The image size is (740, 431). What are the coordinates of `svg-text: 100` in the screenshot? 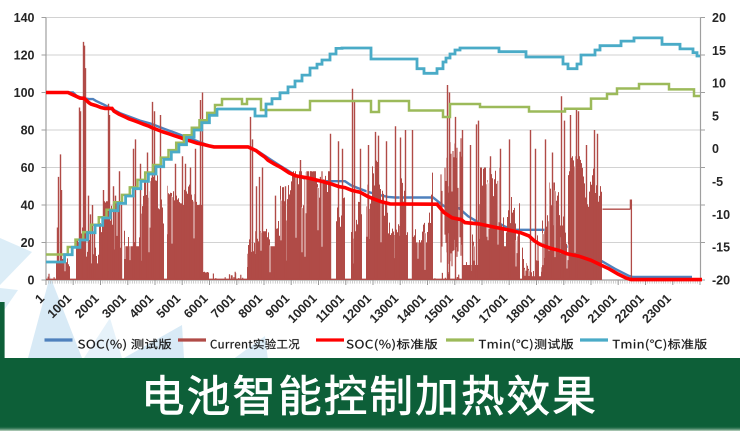 It's located at (24, 93).